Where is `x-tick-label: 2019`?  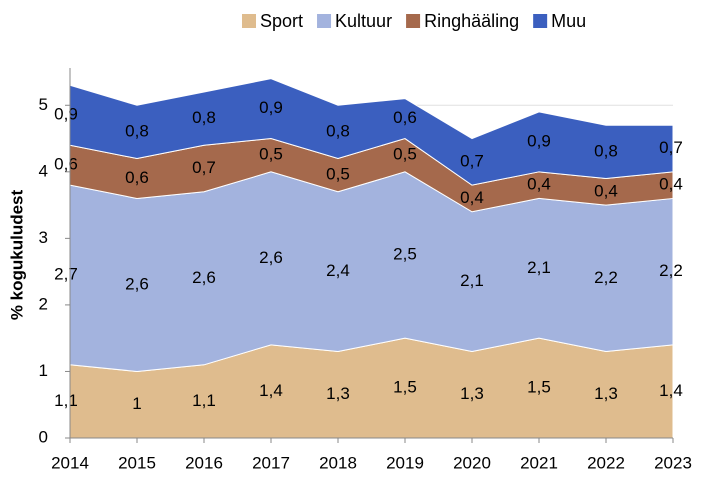 x-tick-label: 2019 is located at coordinates (405, 462).